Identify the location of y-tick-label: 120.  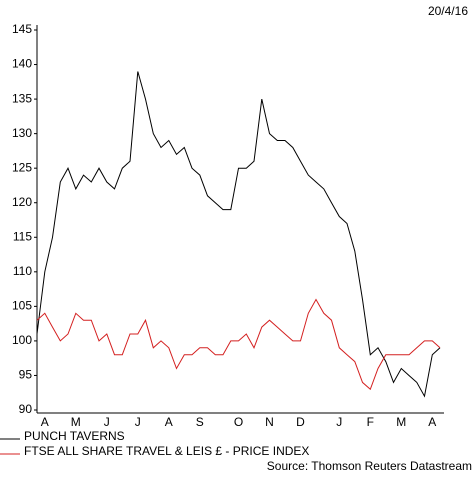
(22, 202).